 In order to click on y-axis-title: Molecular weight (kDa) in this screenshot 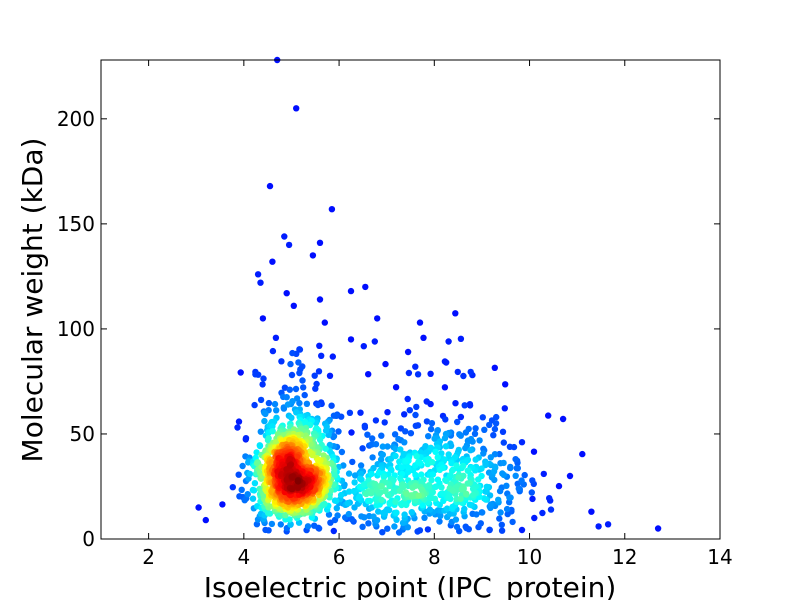, I will do `click(32, 300)`.